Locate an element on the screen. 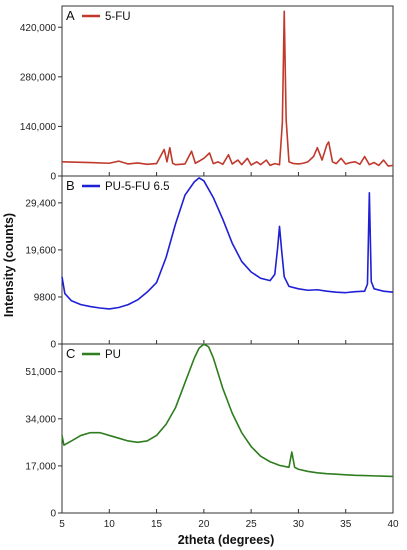 This screenshot has width=407, height=550. y-axis-title: Intensity (counts) is located at coordinates (9, 265).